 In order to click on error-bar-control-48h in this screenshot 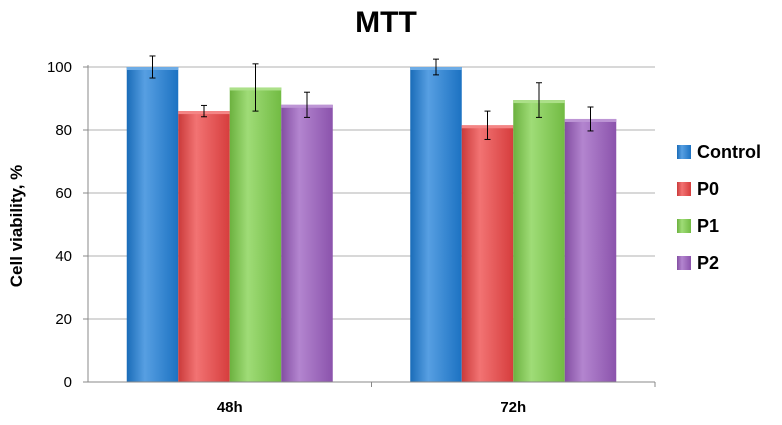, I will do `click(152, 67)`.